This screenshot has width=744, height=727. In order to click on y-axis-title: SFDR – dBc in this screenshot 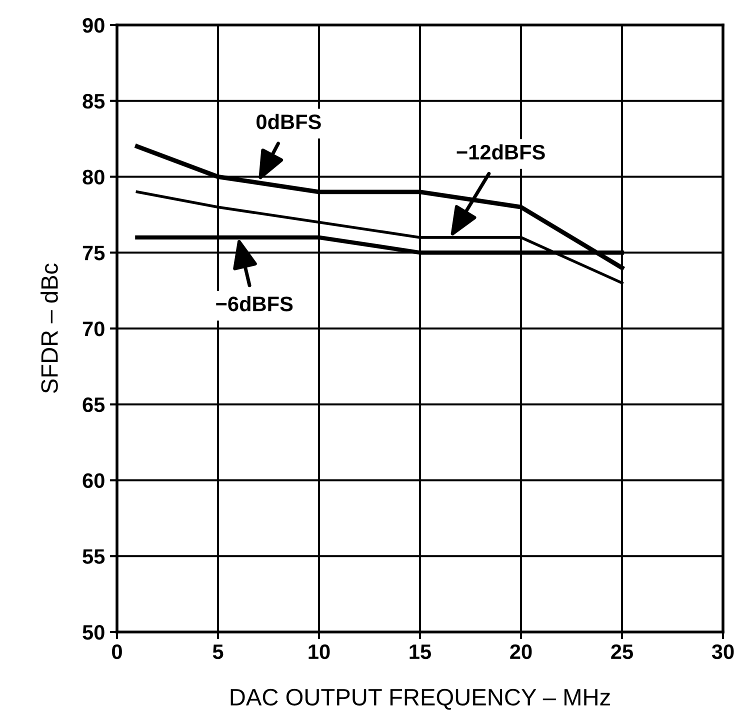, I will do `click(49, 329)`.